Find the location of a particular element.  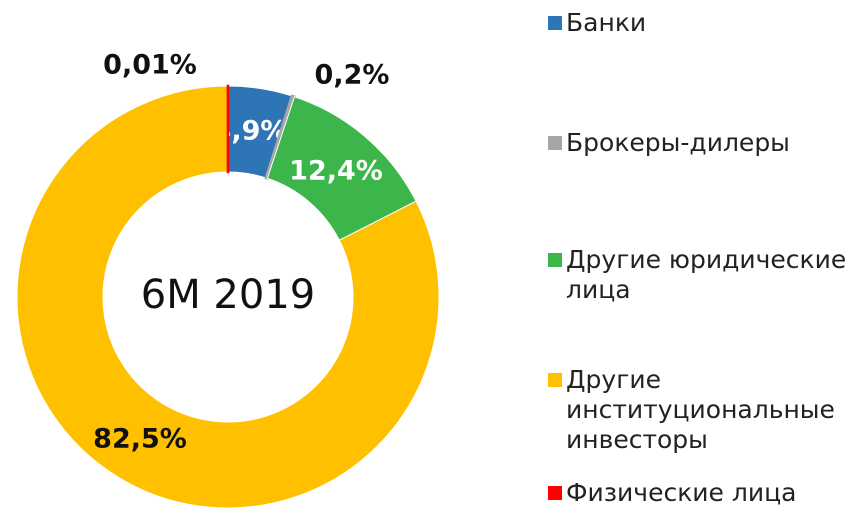

legend-label: Другие юридические лица is located at coordinates (706, 274).